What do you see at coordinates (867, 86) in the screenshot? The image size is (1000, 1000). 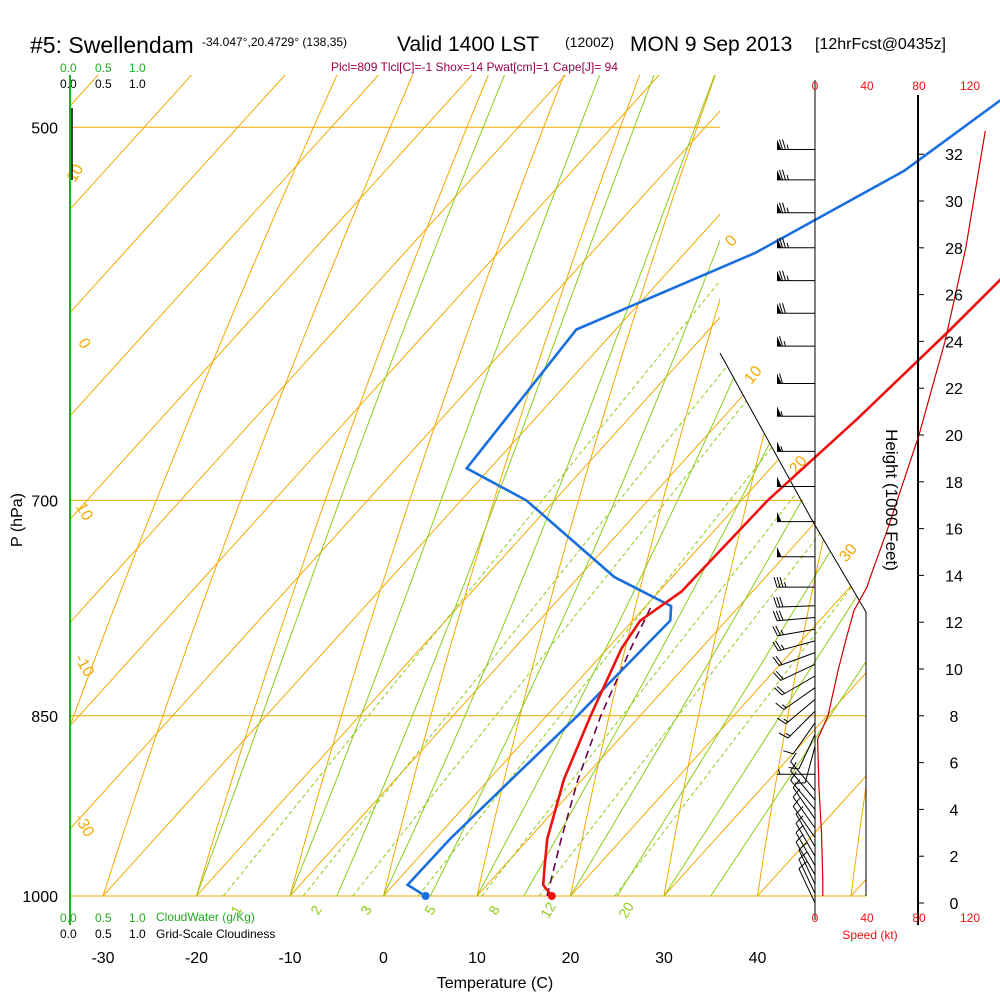 I see `speed-tick: 40` at bounding box center [867, 86].